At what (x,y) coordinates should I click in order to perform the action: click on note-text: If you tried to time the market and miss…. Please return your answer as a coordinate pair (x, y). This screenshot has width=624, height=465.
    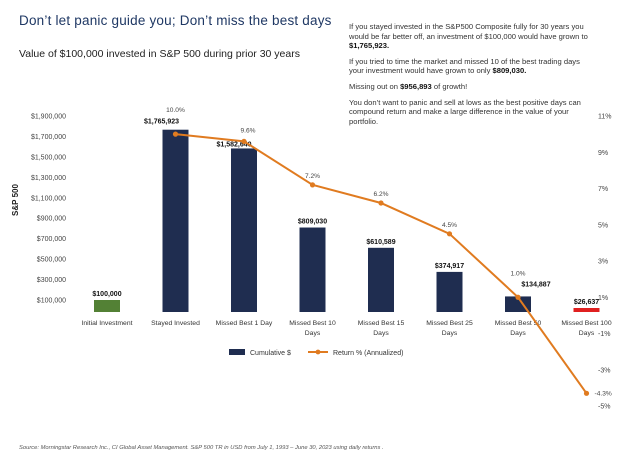
    Looking at the image, I should click on (464, 66).